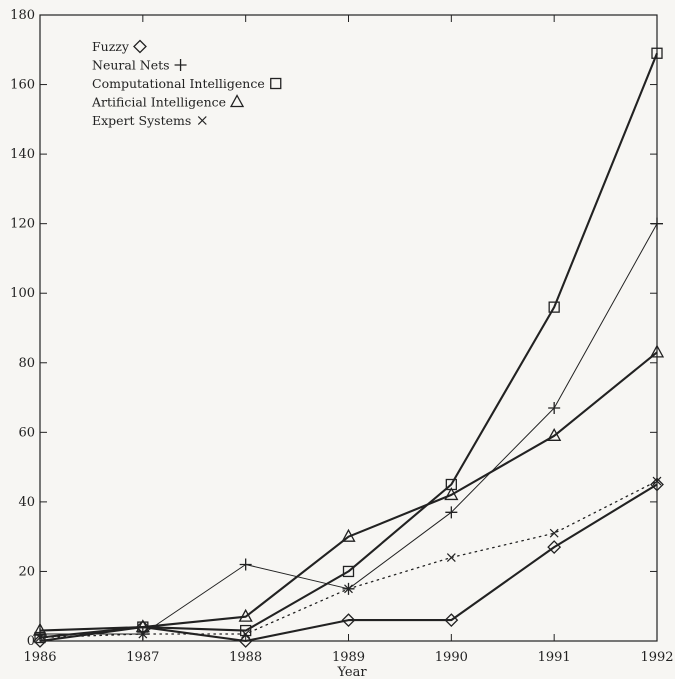 This screenshot has height=679, width=675. What do you see at coordinates (131, 65) in the screenshot?
I see `legend-label-neural-nets: Neural Nets` at bounding box center [131, 65].